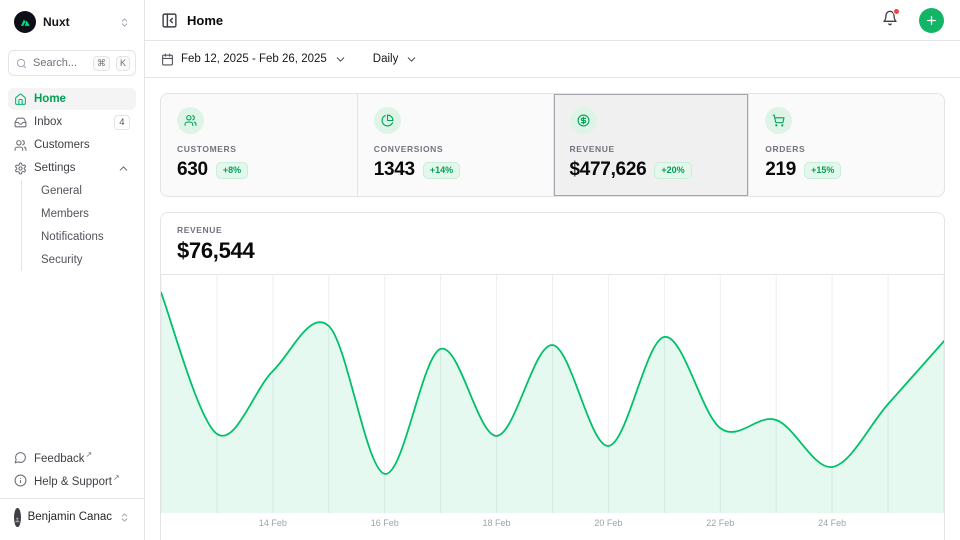  I want to click on user-name: Benjamin Canac, so click(69, 517).